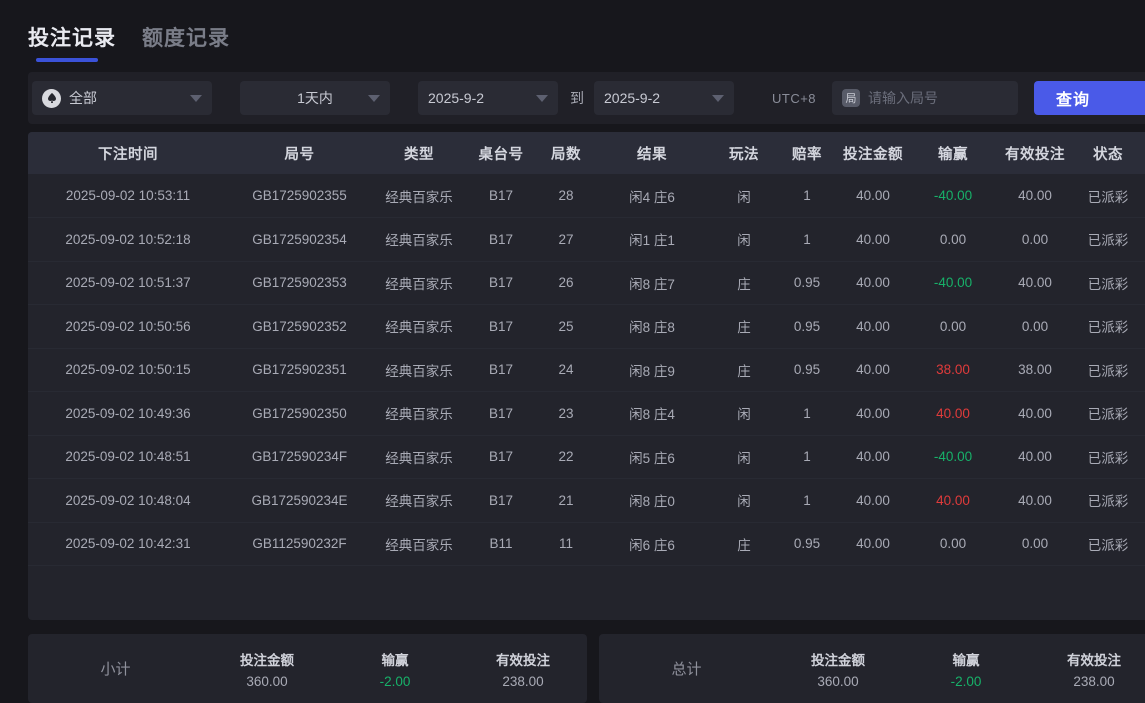  I want to click on subtotal-win-loss: 输赢 -2.00, so click(395, 669).